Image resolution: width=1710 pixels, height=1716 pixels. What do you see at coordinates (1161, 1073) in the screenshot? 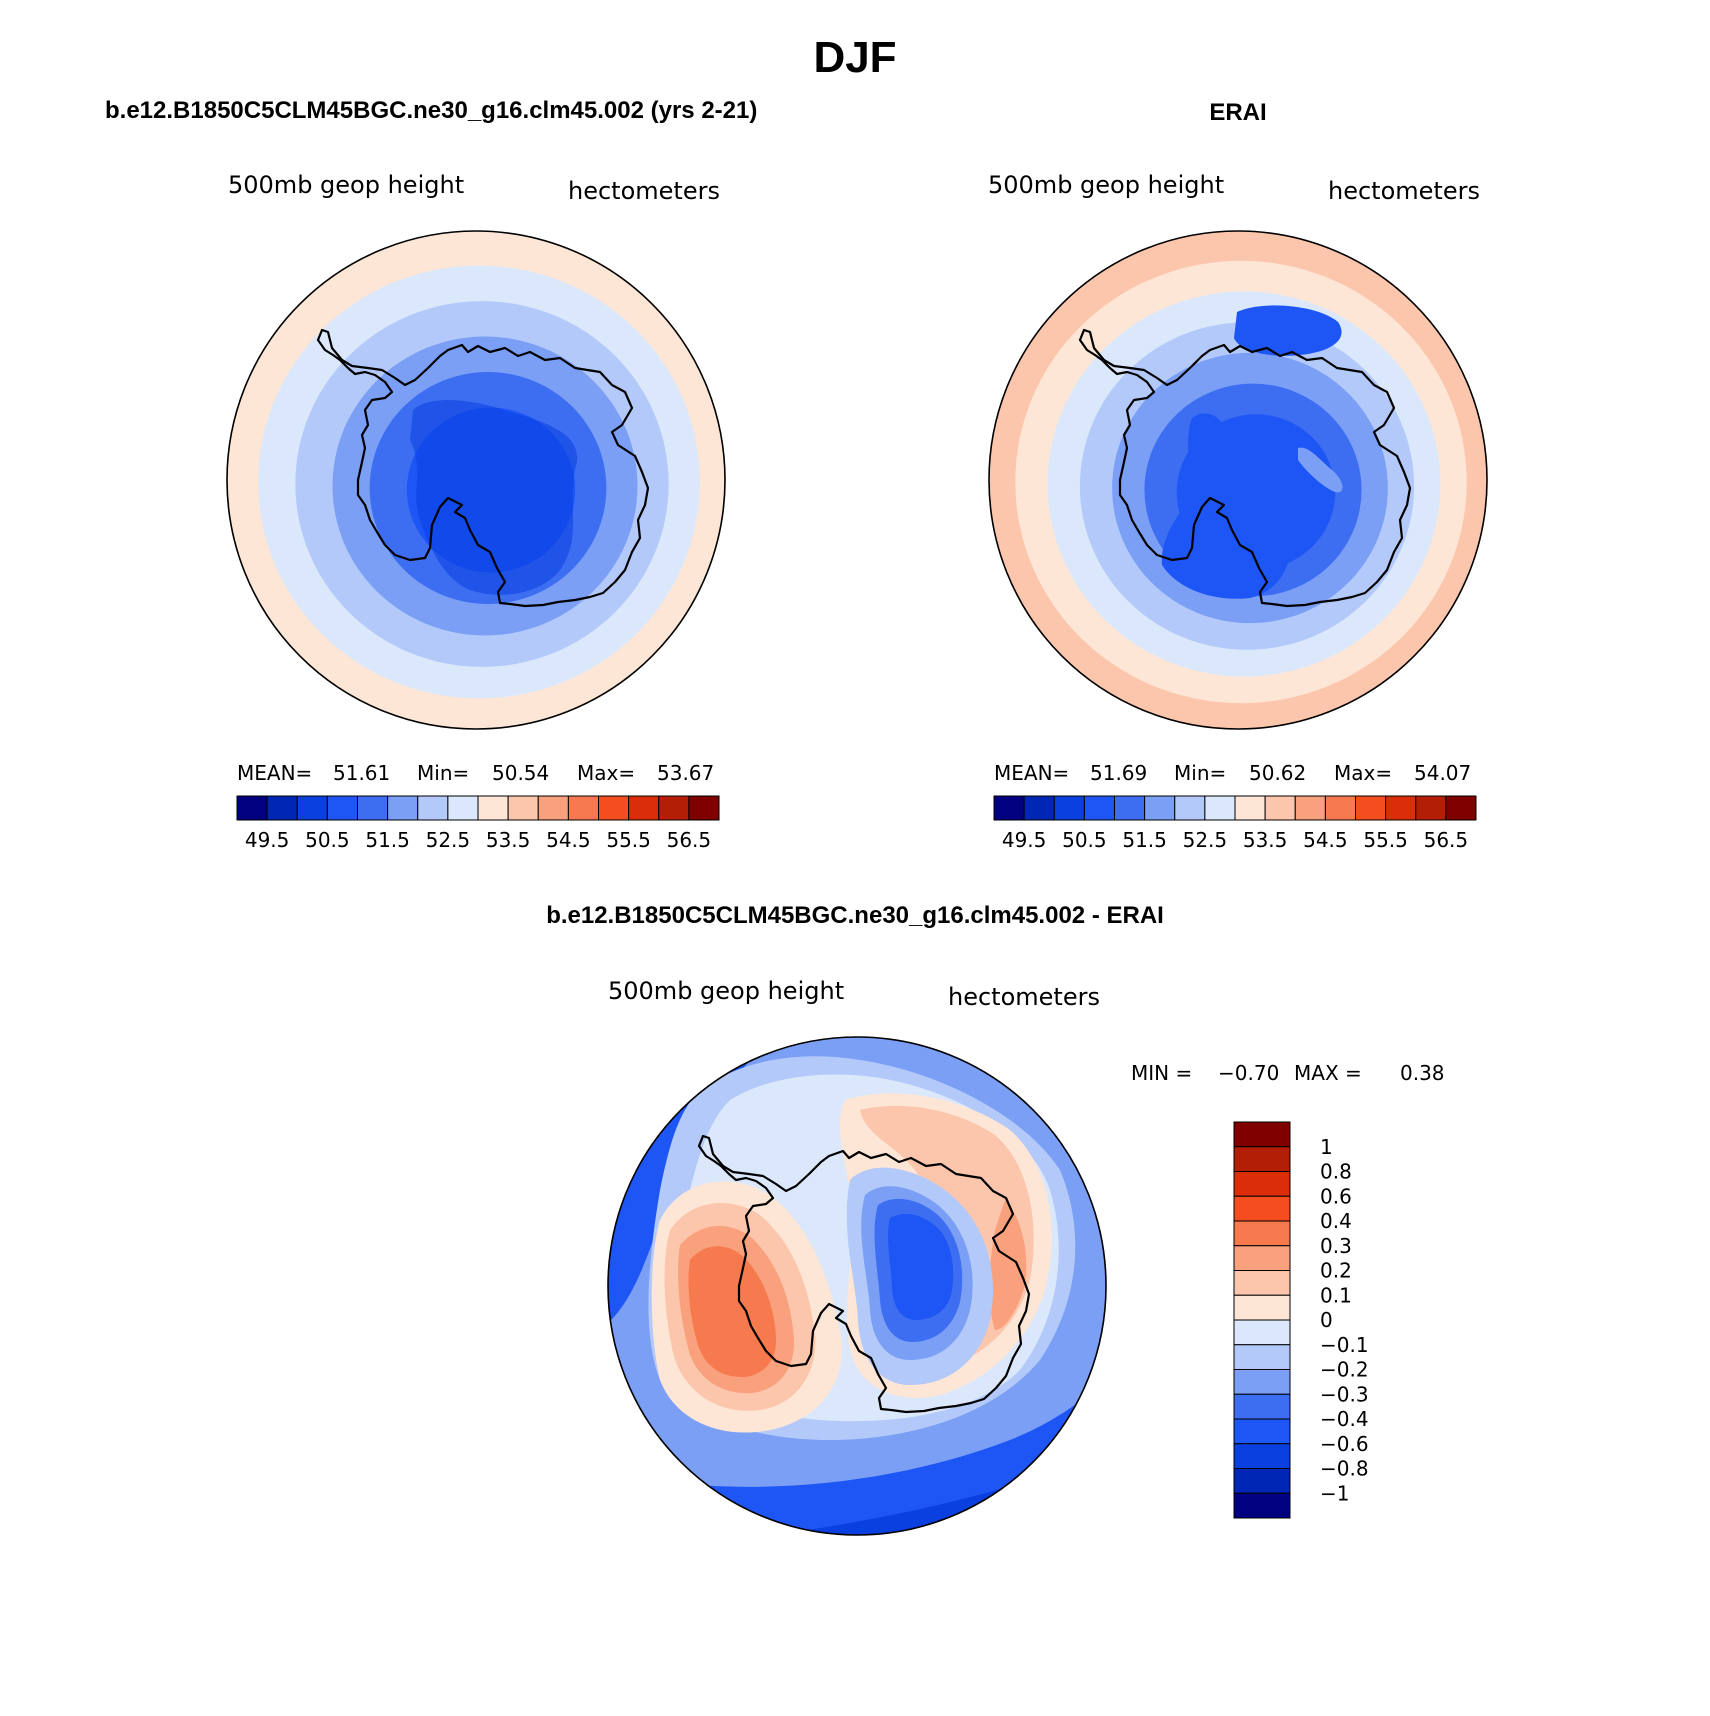
I see `panel-diff-min-label: MIN =` at bounding box center [1161, 1073].